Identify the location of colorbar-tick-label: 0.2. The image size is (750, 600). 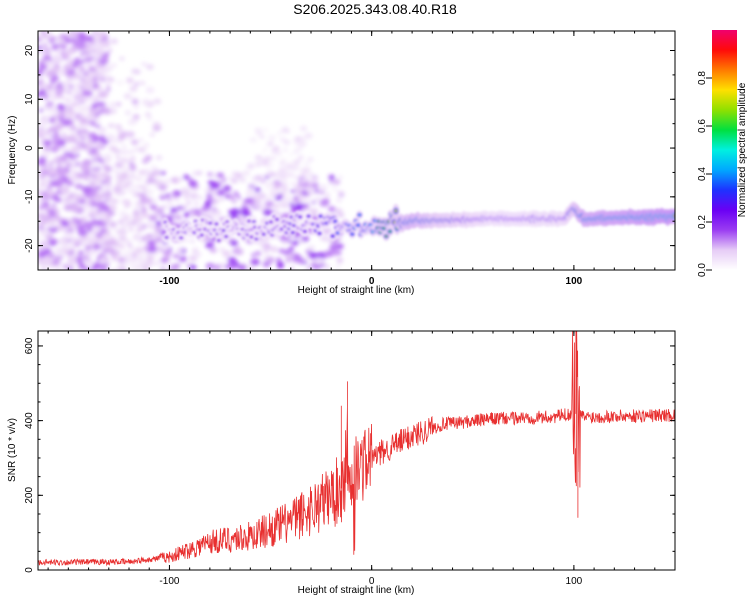
(702, 222).